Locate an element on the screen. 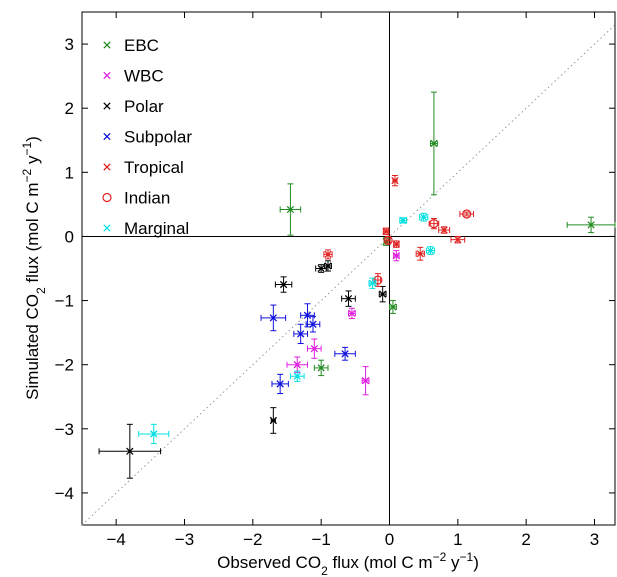 The width and height of the screenshot is (617, 577). y-tick-label: −2 is located at coordinates (64, 365).